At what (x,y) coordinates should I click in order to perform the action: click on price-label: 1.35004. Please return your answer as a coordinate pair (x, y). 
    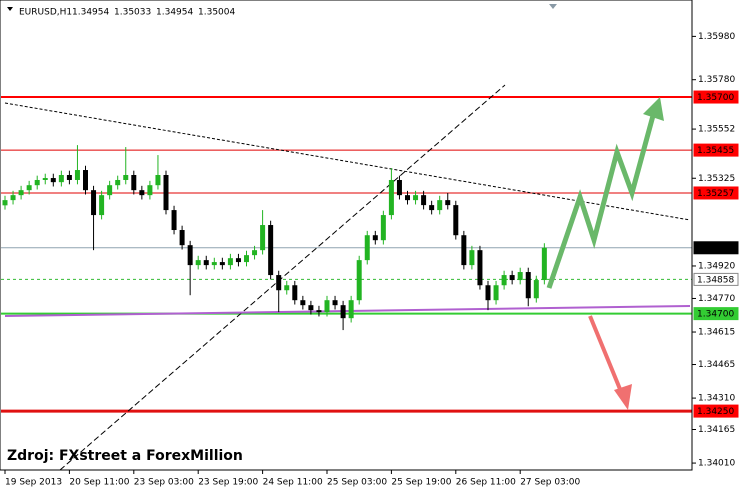
    Looking at the image, I should click on (715, 249).